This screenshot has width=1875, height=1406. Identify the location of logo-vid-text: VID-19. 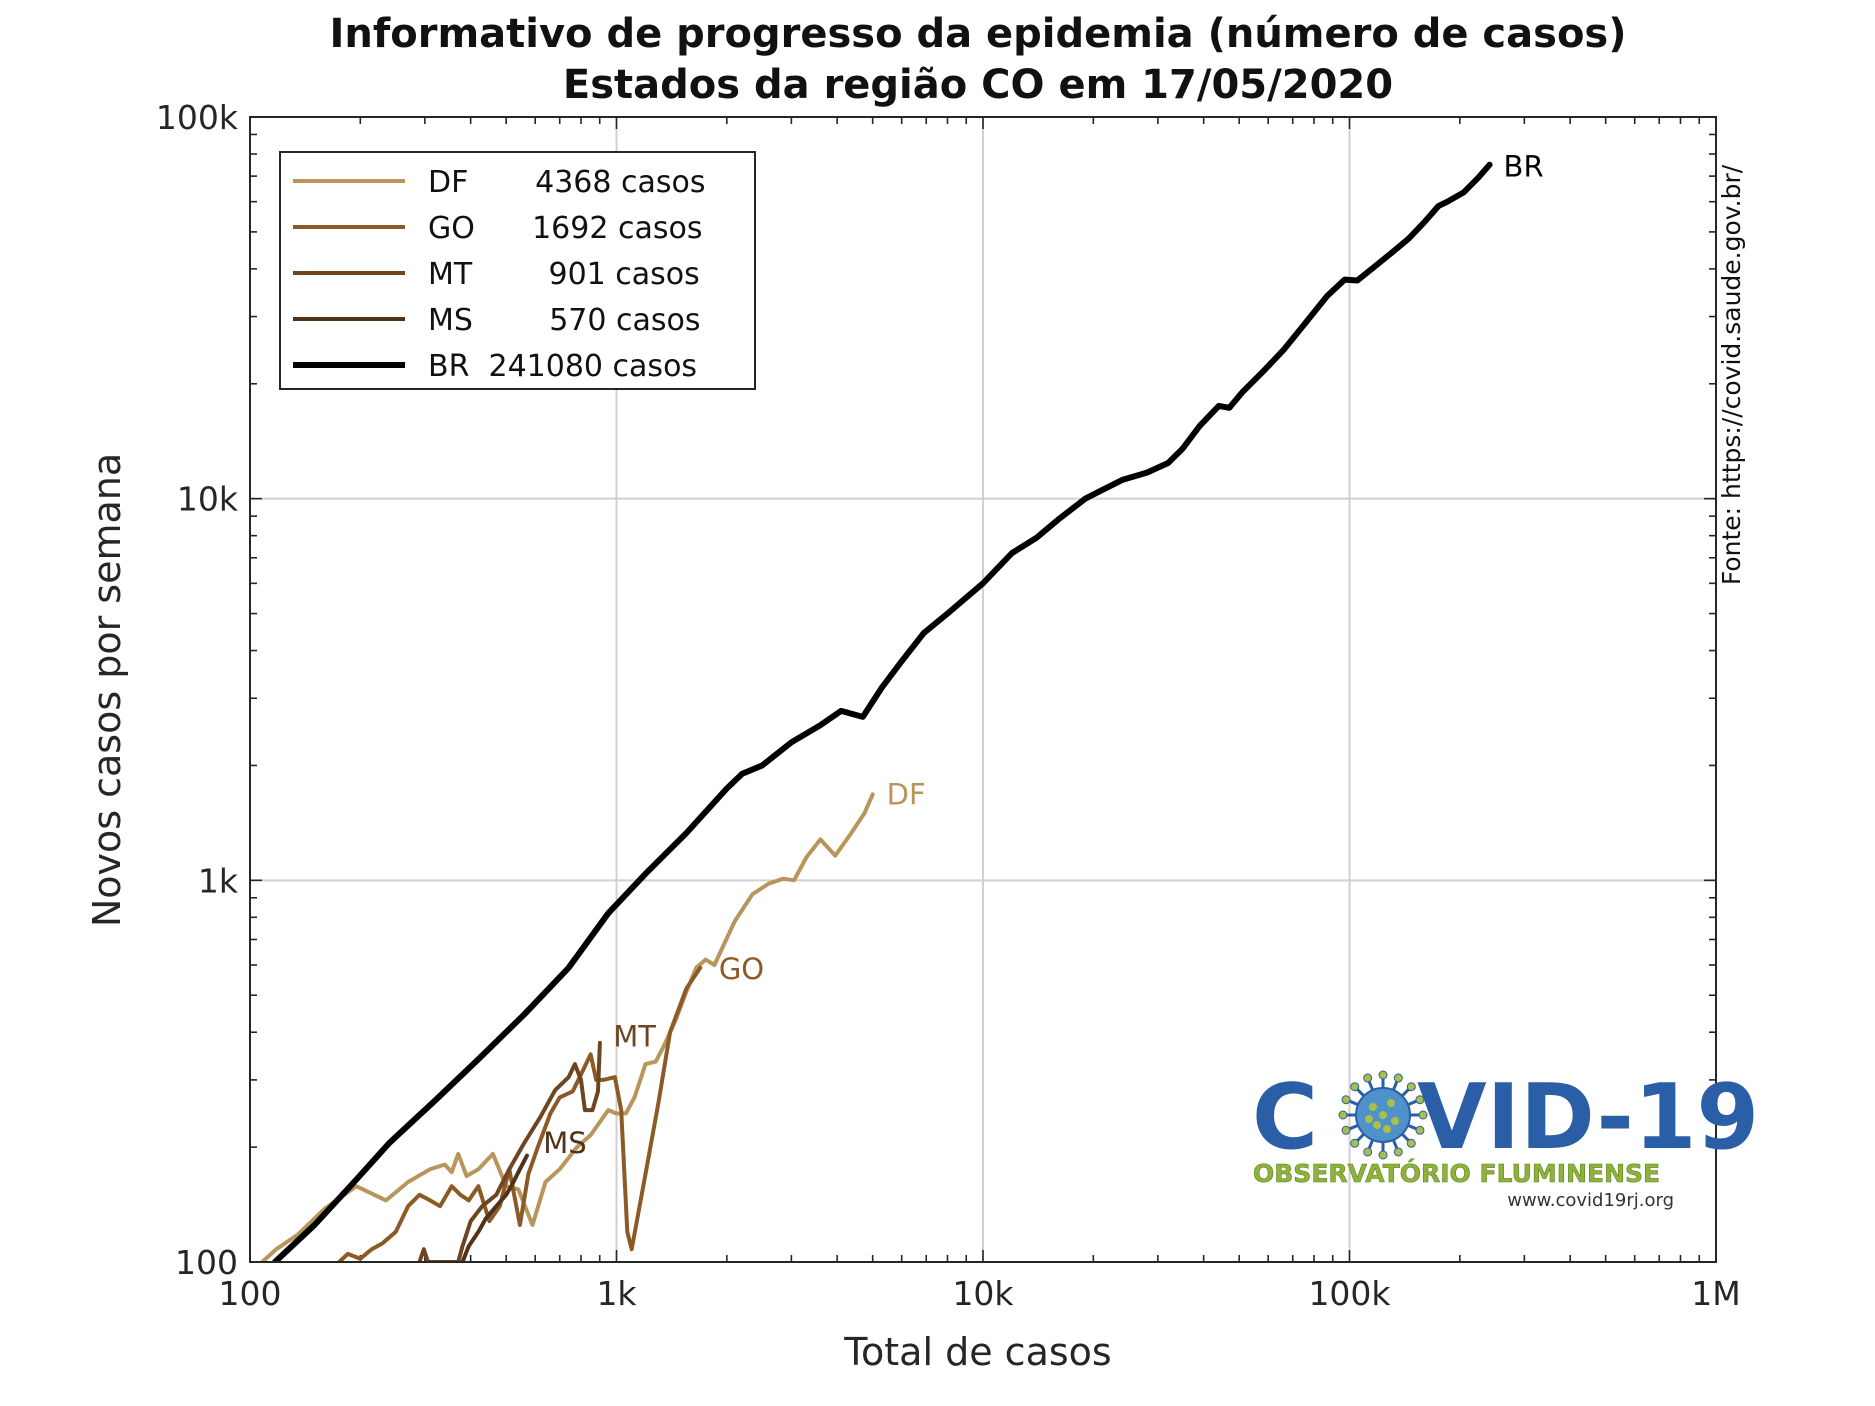
(1588, 1117).